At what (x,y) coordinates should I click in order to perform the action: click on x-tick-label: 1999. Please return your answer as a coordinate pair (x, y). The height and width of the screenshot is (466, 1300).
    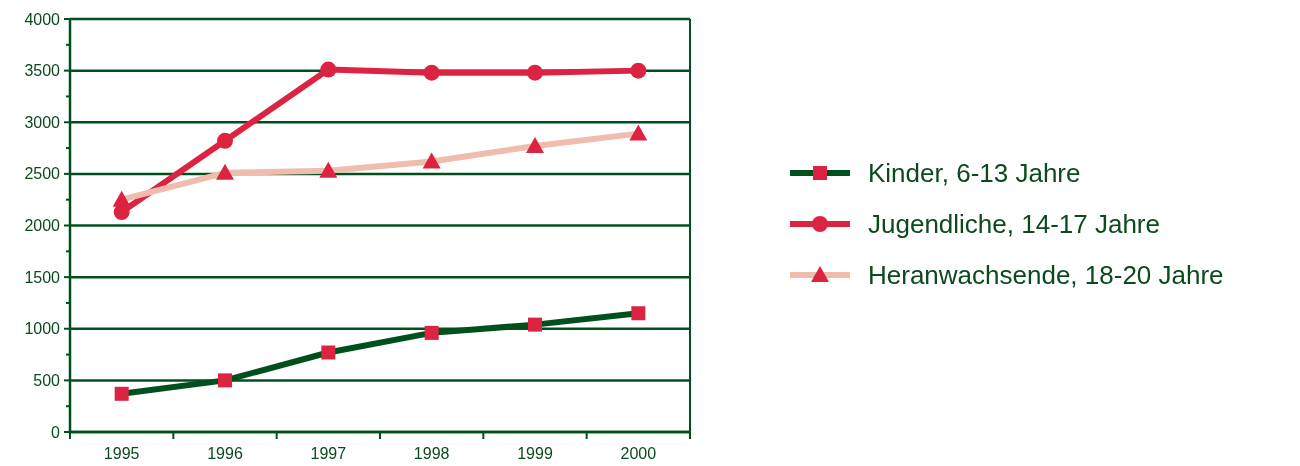
    Looking at the image, I should click on (535, 453).